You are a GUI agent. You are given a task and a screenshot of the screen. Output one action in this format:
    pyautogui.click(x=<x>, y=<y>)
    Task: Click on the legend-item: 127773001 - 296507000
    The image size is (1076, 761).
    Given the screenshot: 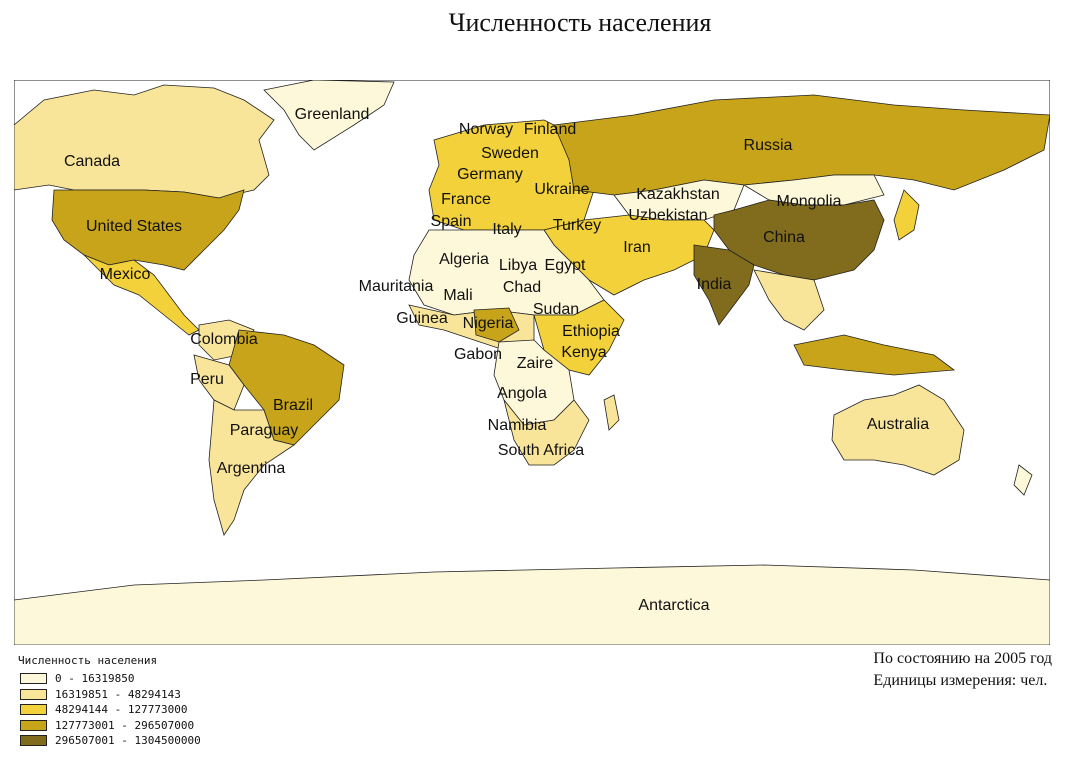 What is the action you would take?
    pyautogui.click(x=148, y=726)
    